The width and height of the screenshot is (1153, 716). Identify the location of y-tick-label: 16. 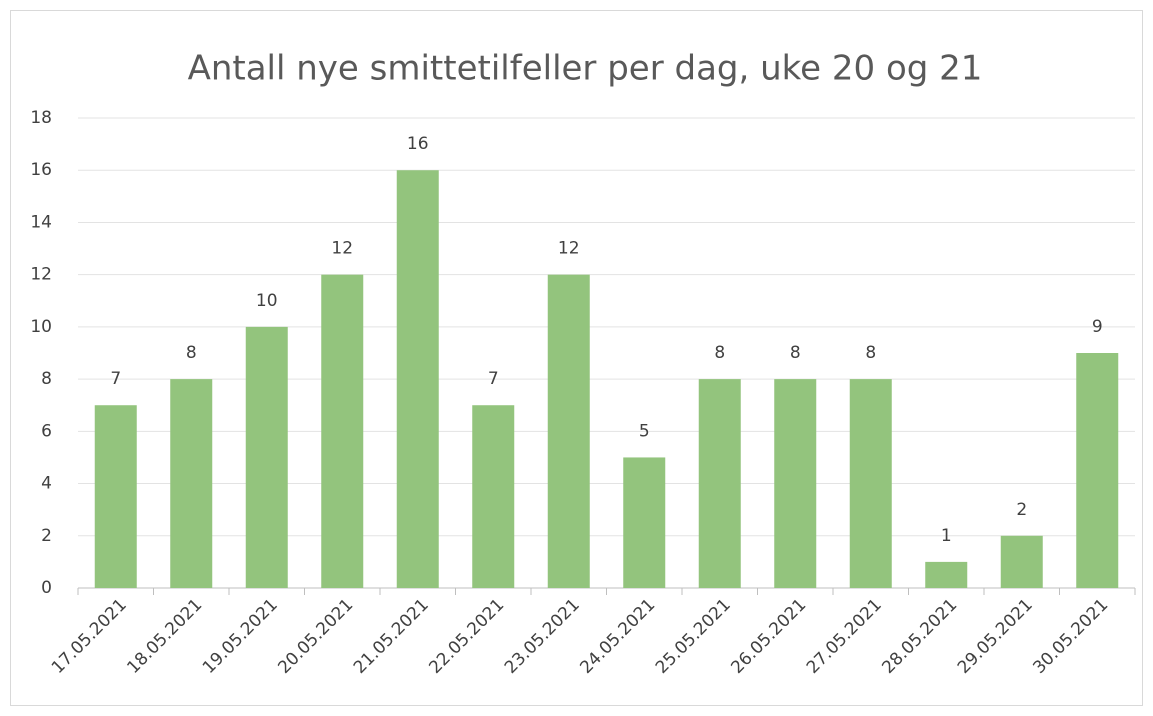
(41, 170).